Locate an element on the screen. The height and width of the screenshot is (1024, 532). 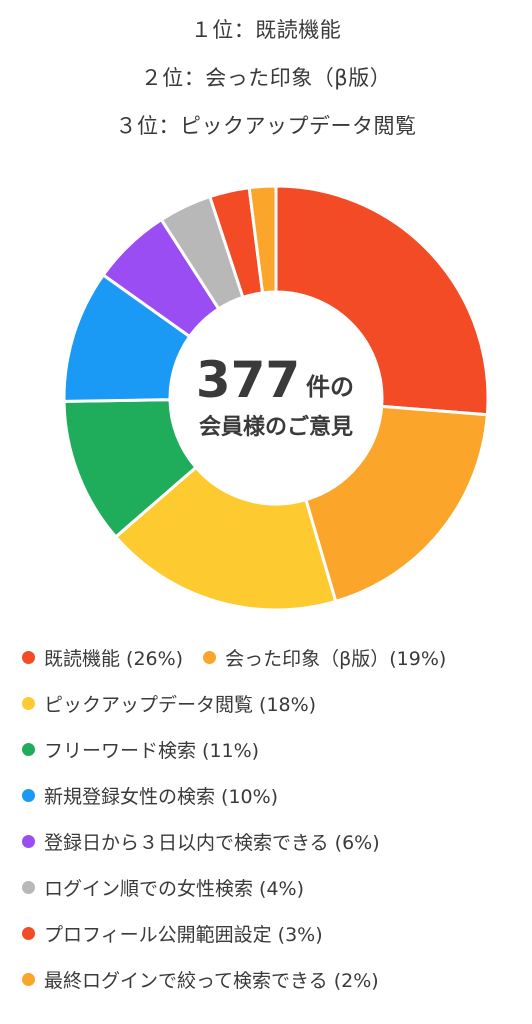
legend-item: 会った印象（β版）(19%) is located at coordinates (324, 657).